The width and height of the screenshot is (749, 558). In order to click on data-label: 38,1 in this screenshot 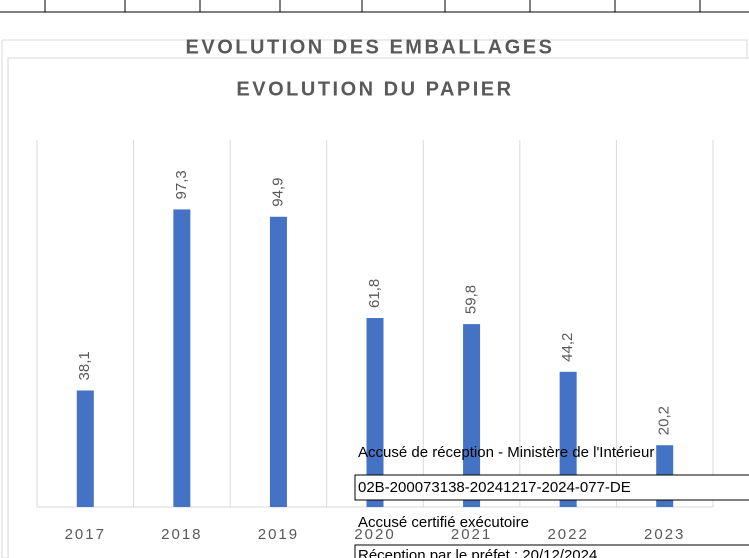, I will do `click(84, 365)`.